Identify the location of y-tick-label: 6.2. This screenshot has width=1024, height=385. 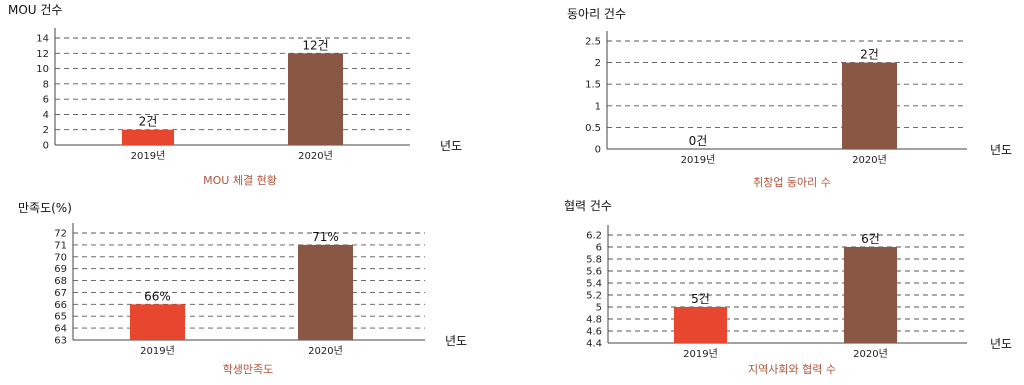
(594, 236).